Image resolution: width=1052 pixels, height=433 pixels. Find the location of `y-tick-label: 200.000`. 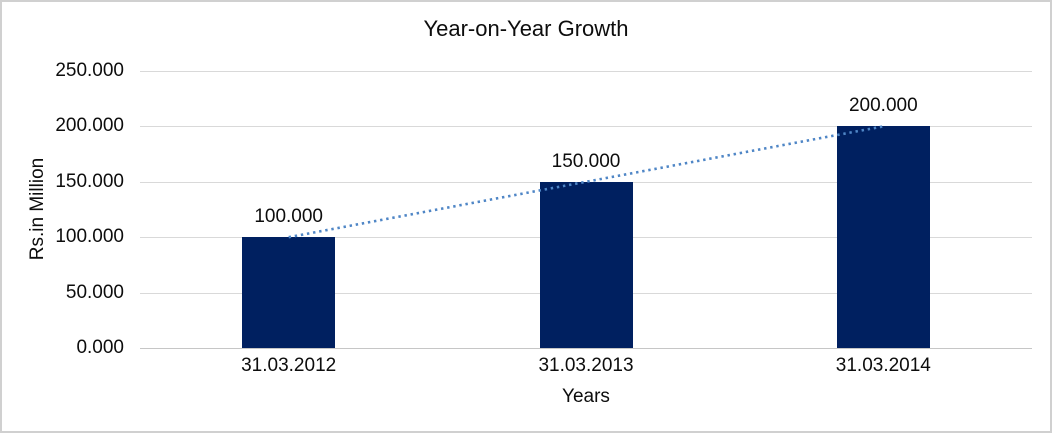

y-tick-label: 200.000 is located at coordinates (89, 126).